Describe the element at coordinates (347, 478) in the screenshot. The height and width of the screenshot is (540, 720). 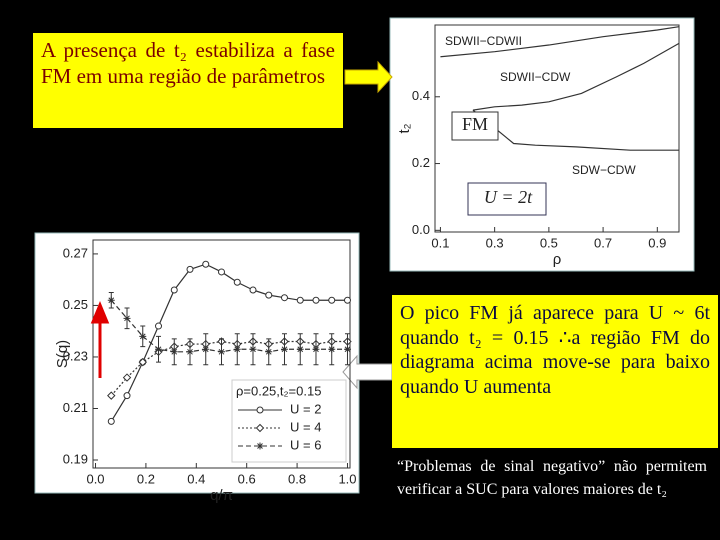
I see `x-tick-label: 1.0` at that location.